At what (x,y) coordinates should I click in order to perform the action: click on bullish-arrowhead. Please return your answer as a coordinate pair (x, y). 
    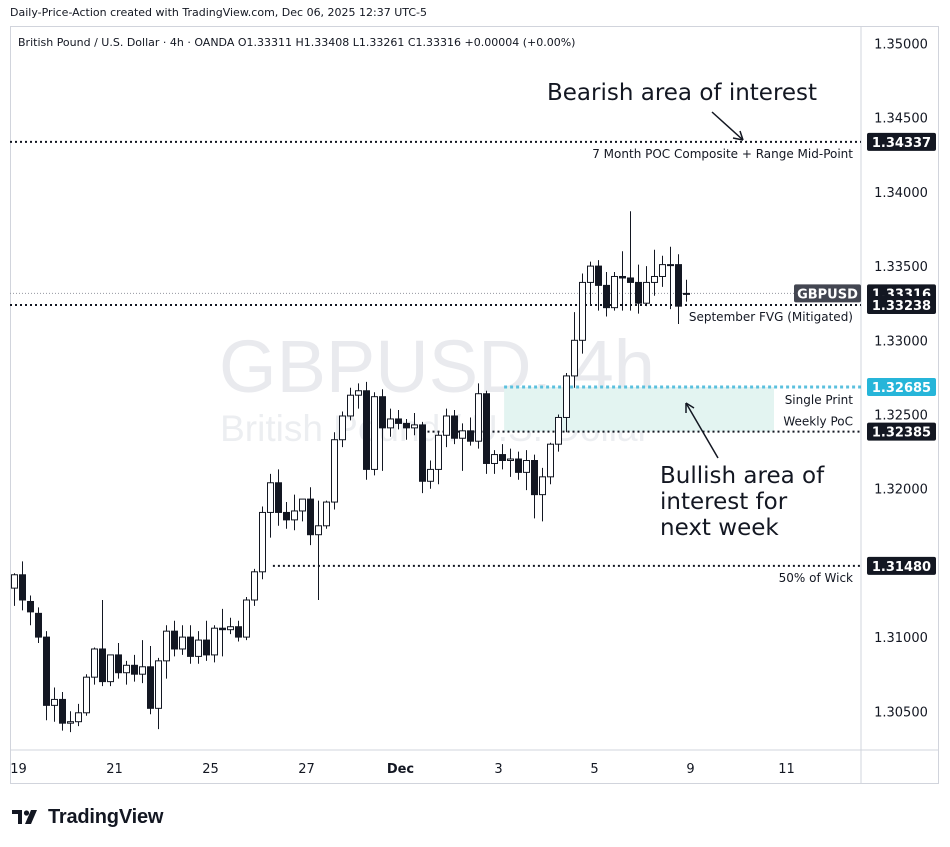
    Looking at the image, I should click on (690, 407).